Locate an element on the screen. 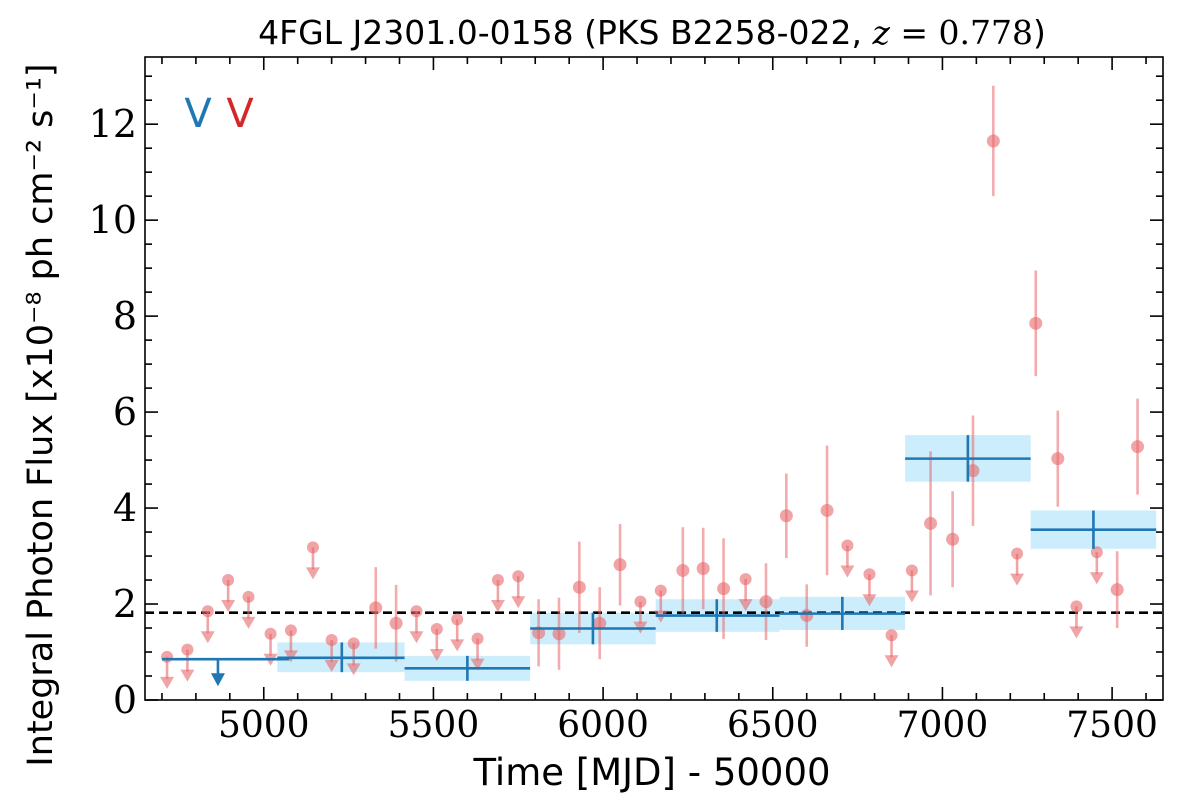 This screenshot has width=1200, height=800. y-tick-label: 2 is located at coordinates (125, 604).